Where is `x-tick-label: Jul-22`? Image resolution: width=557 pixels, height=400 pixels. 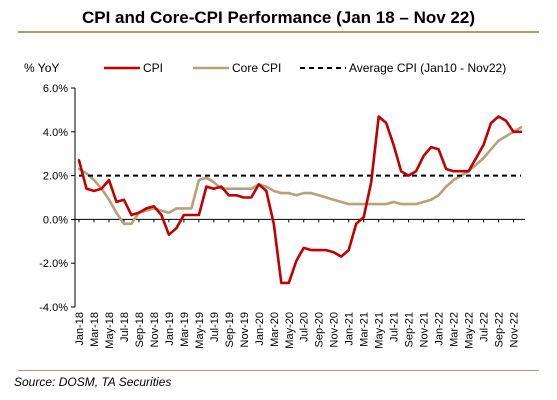
x-tick-label: Jul-22 is located at coordinates (485, 327).